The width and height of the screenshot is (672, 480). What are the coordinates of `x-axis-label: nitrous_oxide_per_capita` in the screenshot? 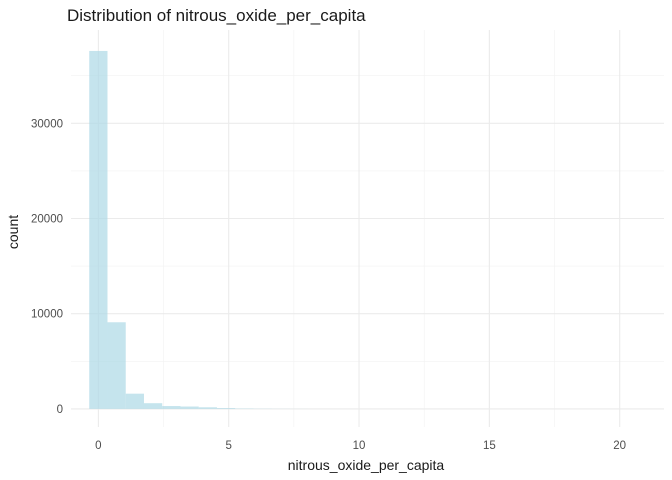 It's located at (366, 465).